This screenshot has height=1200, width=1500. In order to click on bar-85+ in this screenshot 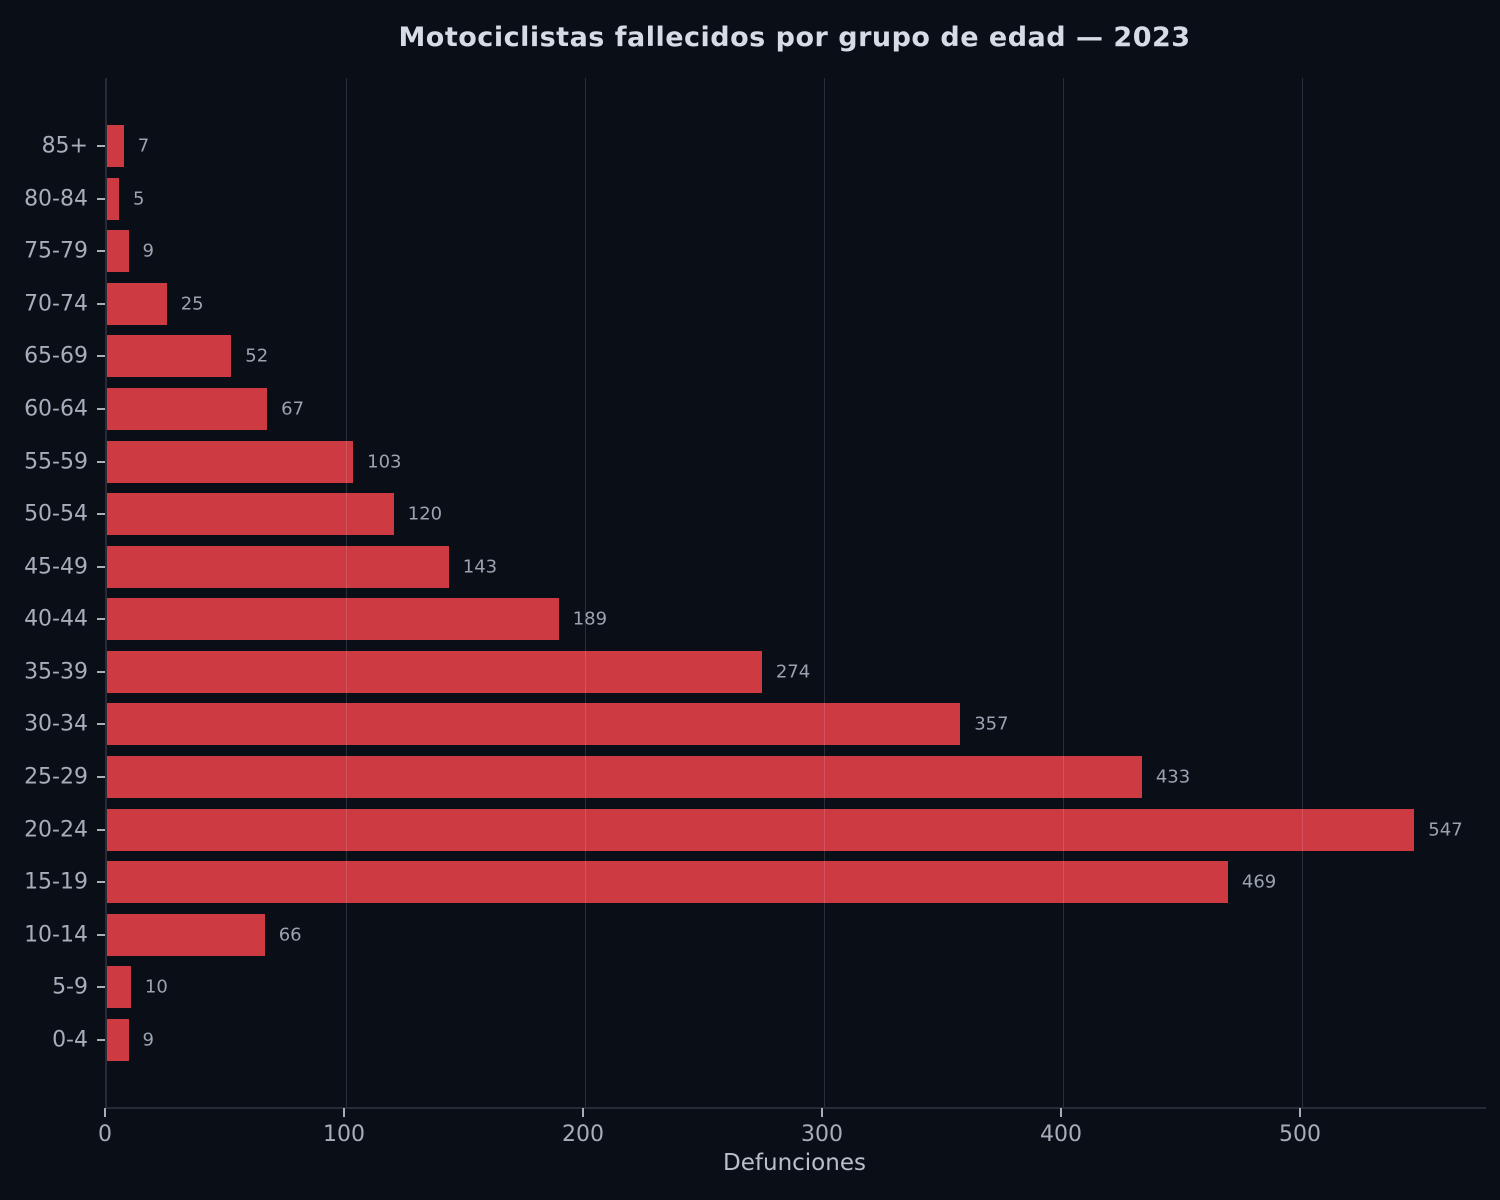, I will do `click(115, 146)`.